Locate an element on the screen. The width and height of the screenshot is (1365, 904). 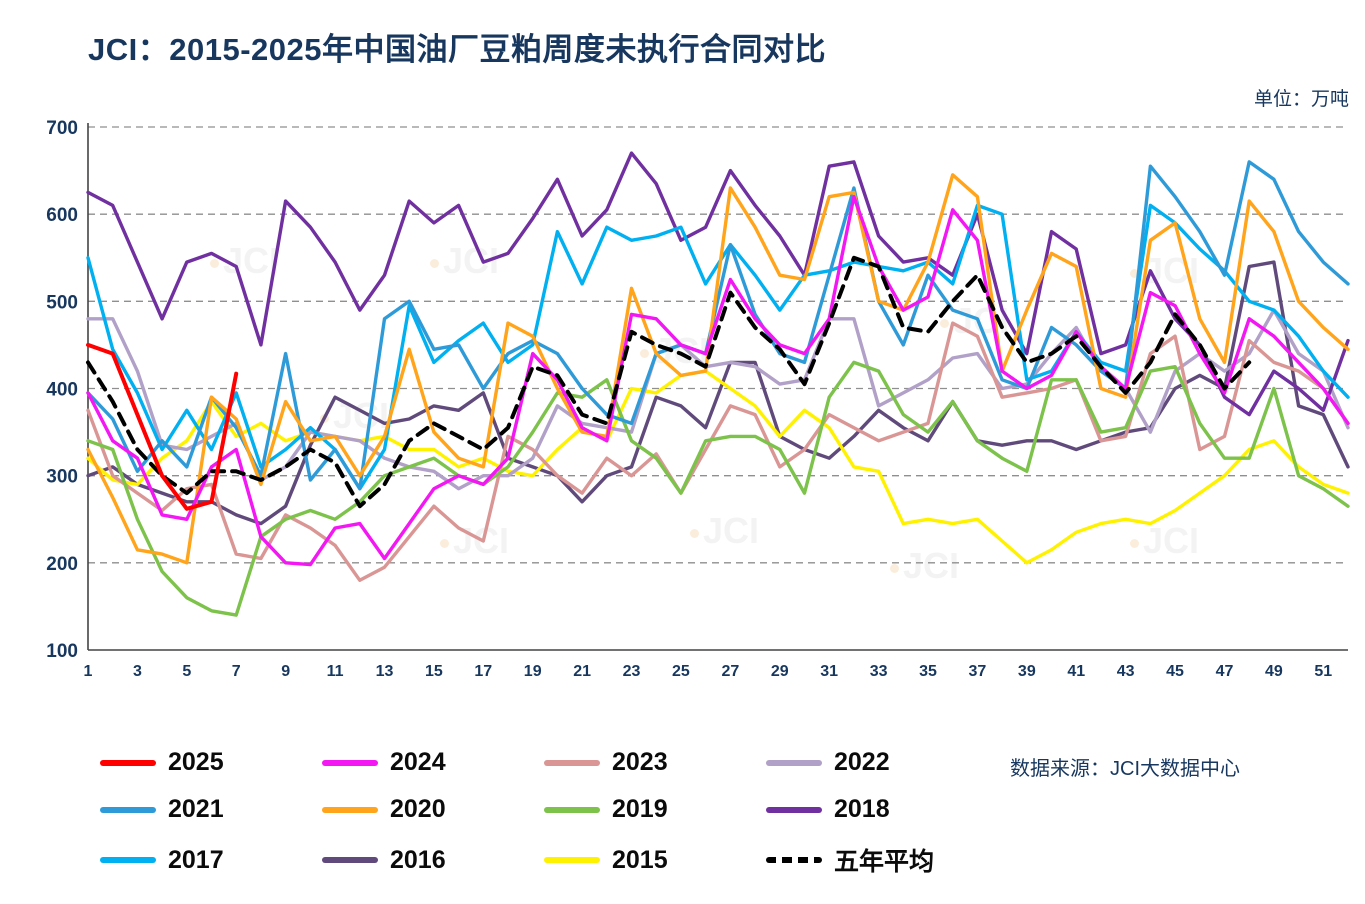
x-tick-label: 23 is located at coordinates (632, 671).